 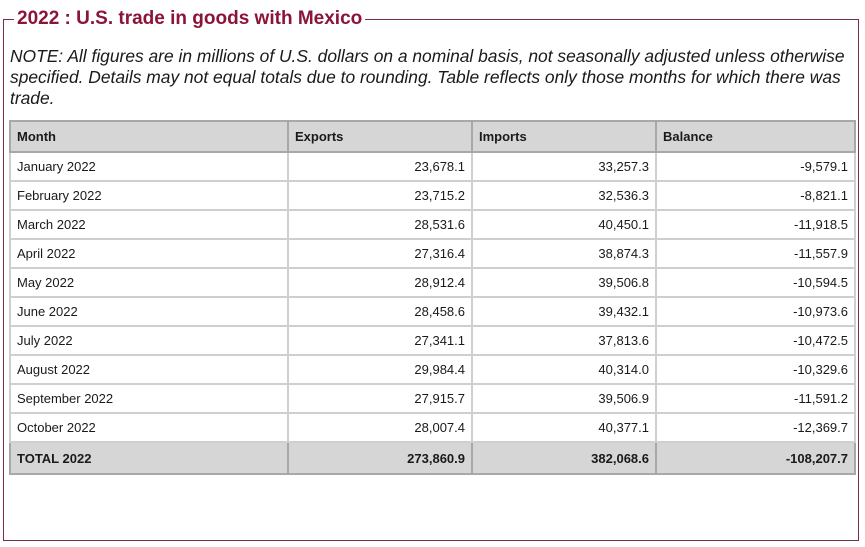 I want to click on table-row: January 2022 23,678.1 33,257.3 -9,579.1, so click(x=432, y=166).